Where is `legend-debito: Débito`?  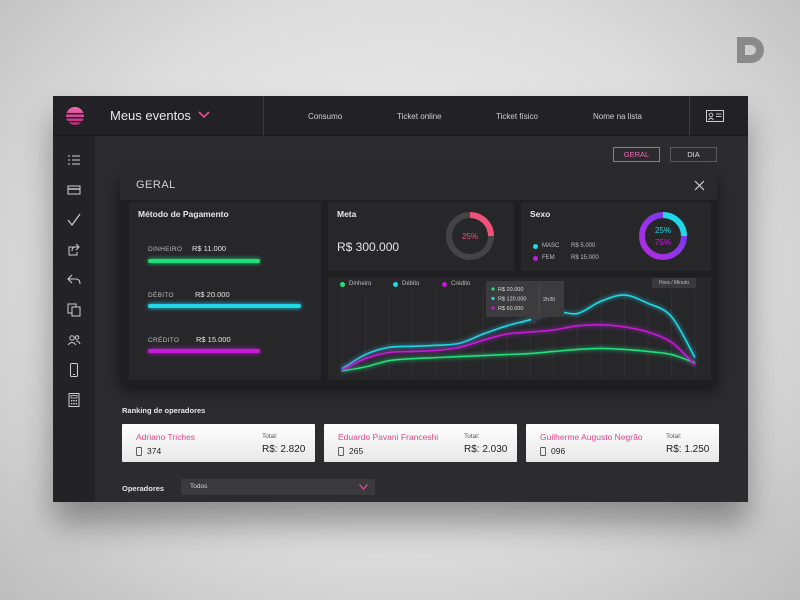 legend-debito: Débito is located at coordinates (411, 284).